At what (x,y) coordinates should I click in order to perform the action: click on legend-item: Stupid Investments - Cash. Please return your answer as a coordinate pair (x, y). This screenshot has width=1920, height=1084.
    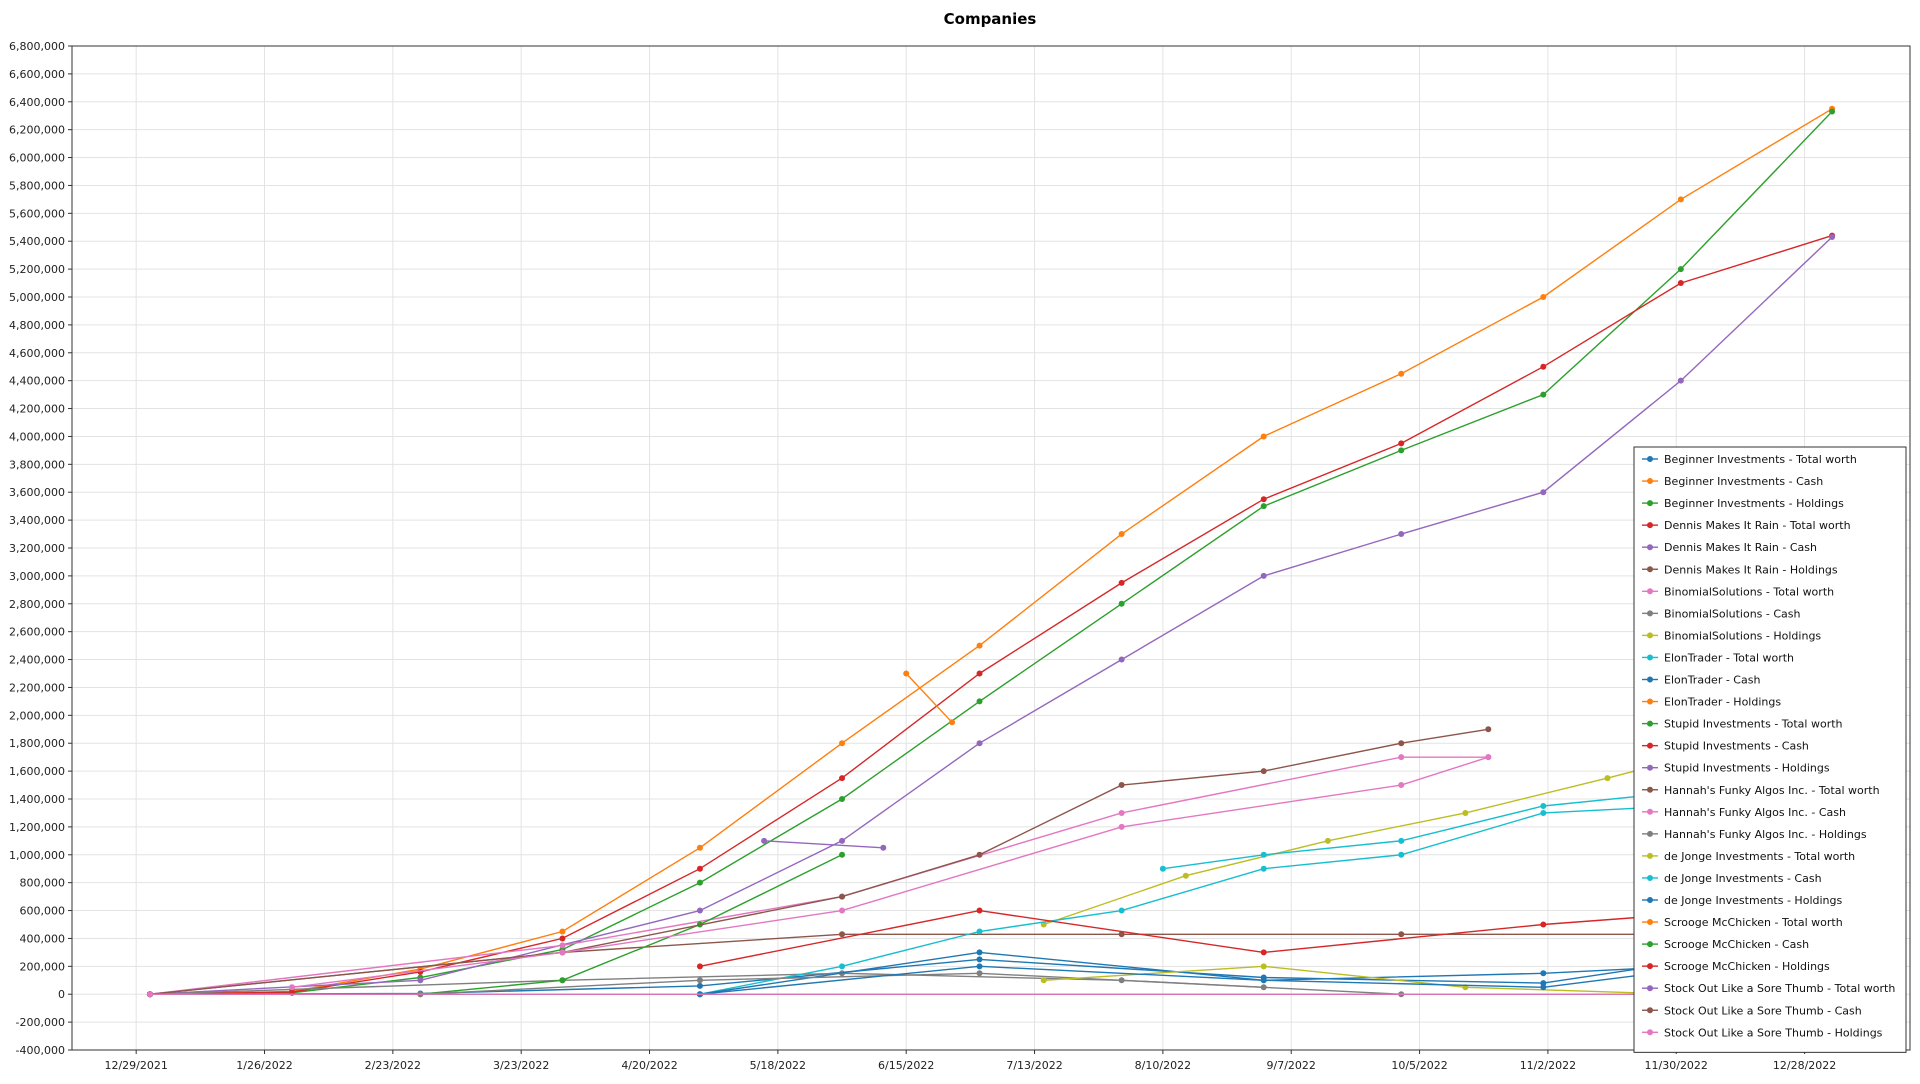
    Looking at the image, I should click on (1725, 746).